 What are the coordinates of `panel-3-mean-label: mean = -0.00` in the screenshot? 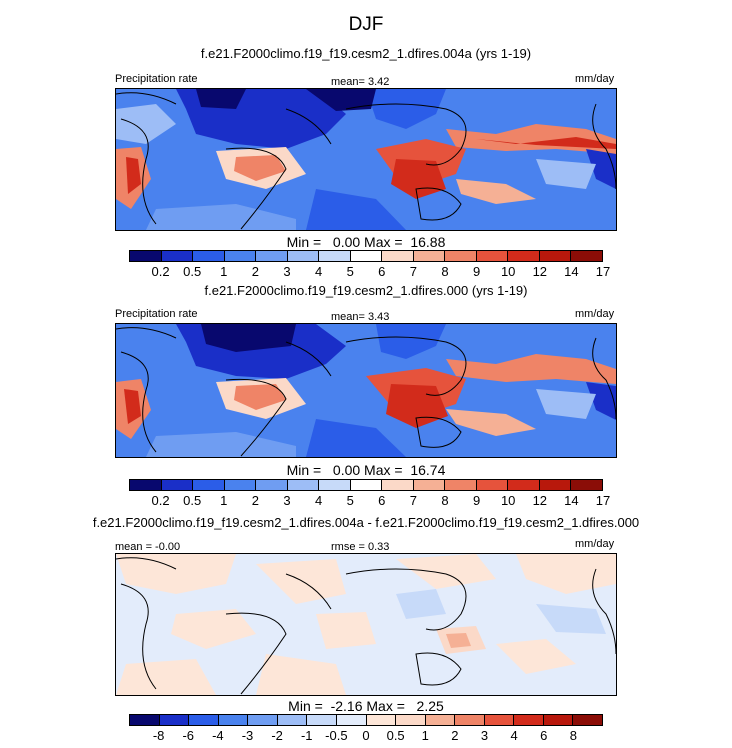 It's located at (148, 547).